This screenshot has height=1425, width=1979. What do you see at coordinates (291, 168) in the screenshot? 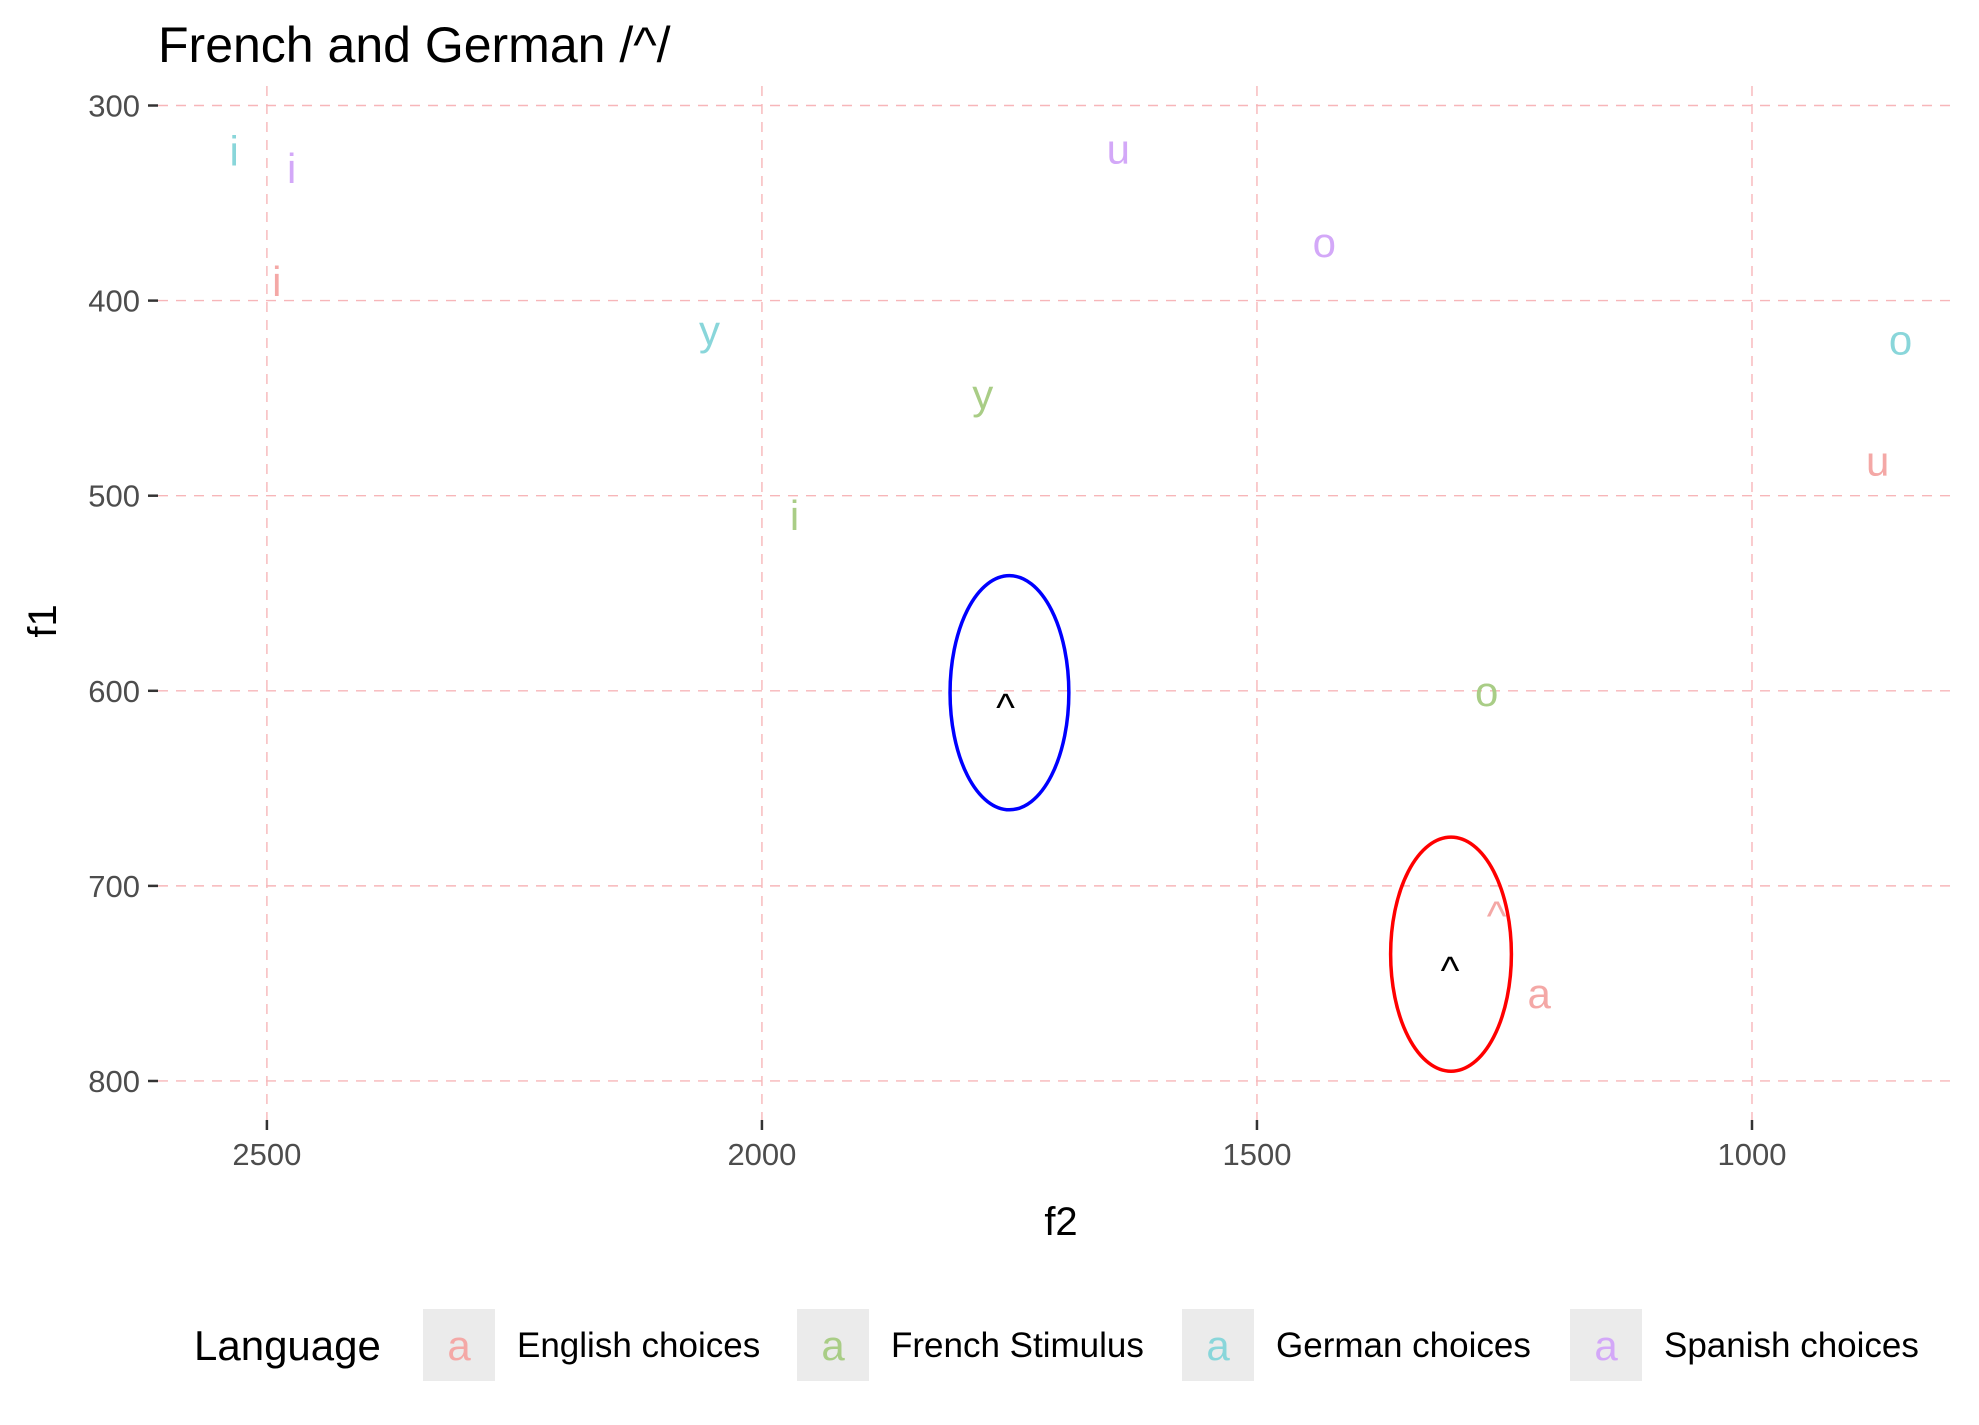
I see `point-spanish-choices-i: i` at bounding box center [291, 168].